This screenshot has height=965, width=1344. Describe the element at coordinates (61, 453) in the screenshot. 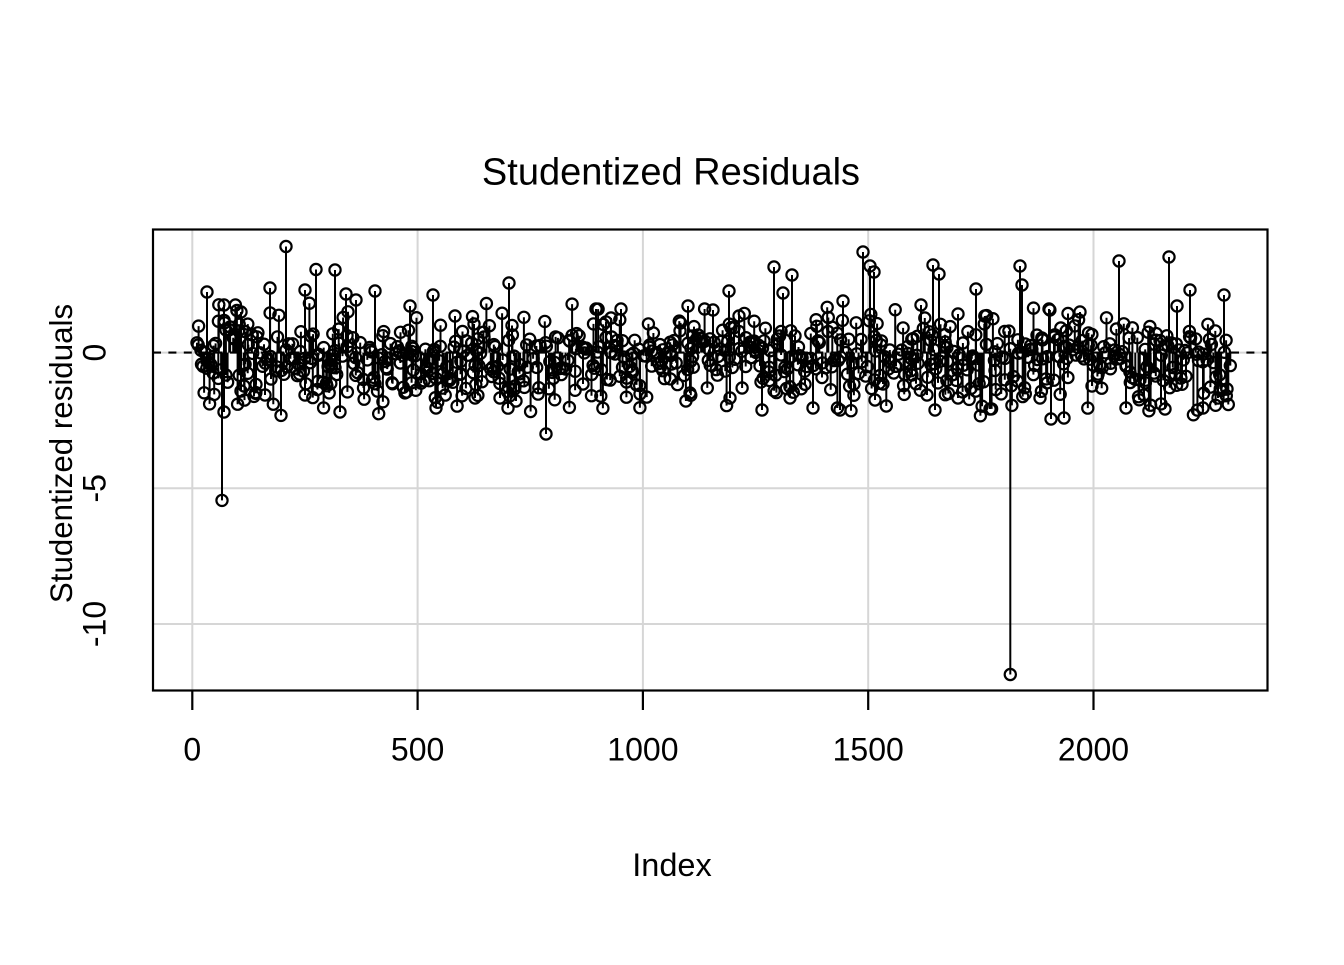

I see `svg-text: Studentized residuals` at that location.